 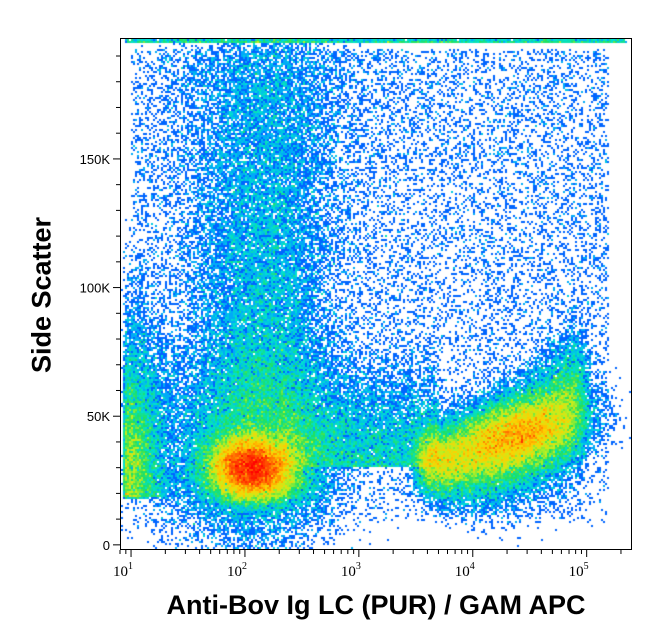 I want to click on y-tick-label: 100K, so click(x=95, y=288).